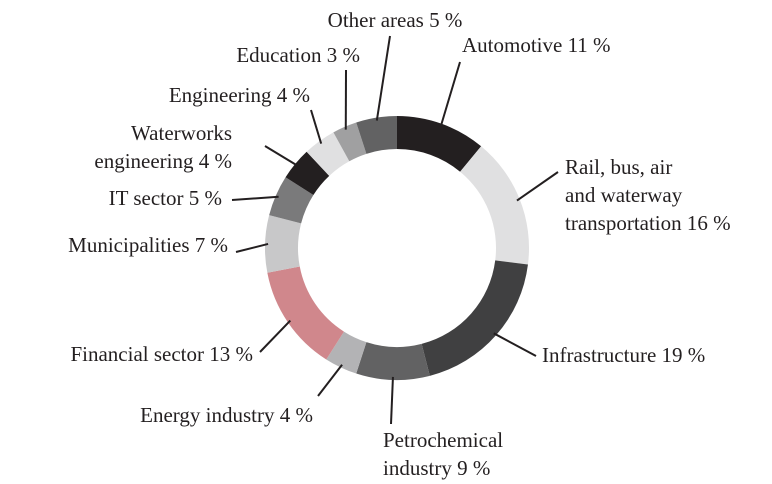 This screenshot has width=772, height=484. I want to click on value-label: 7 %, so click(211, 245).